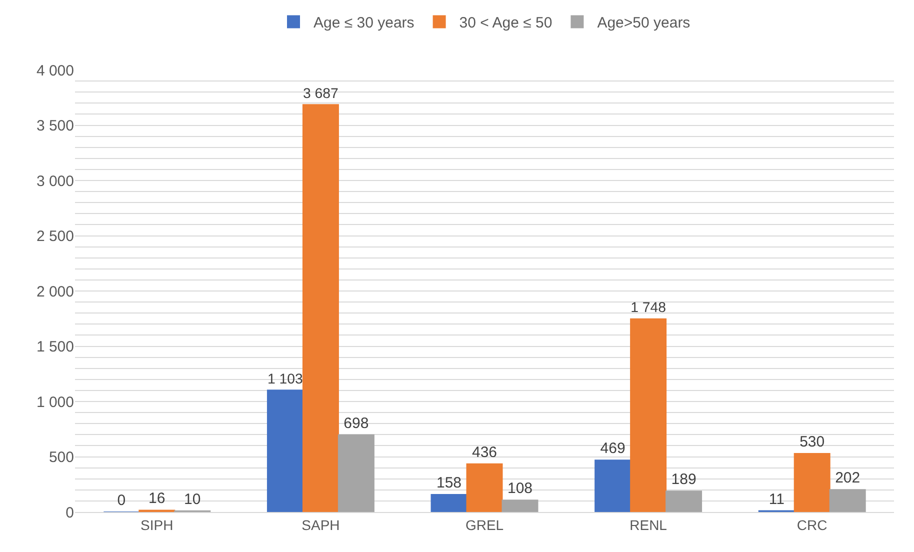 The width and height of the screenshot is (914, 552). I want to click on legend-label: 30 < Age ≤ 50, so click(505, 23).